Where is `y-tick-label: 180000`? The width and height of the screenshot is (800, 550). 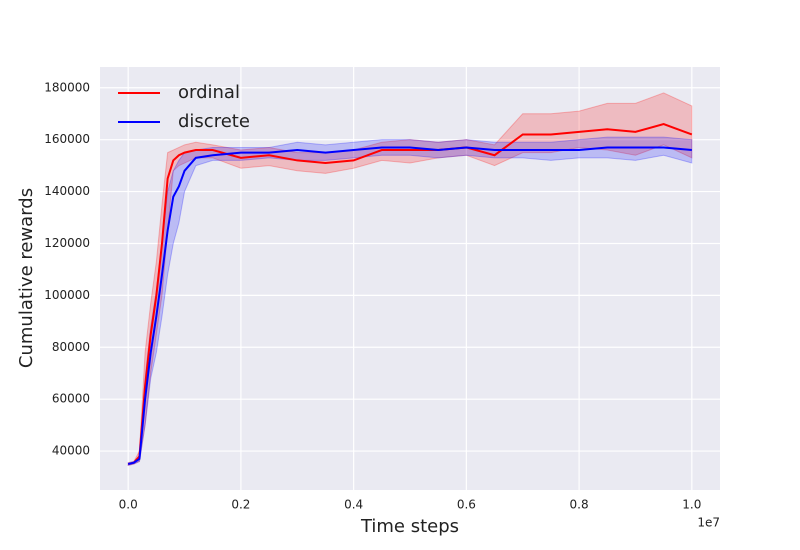
y-tick-label: 180000 is located at coordinates (67, 87).